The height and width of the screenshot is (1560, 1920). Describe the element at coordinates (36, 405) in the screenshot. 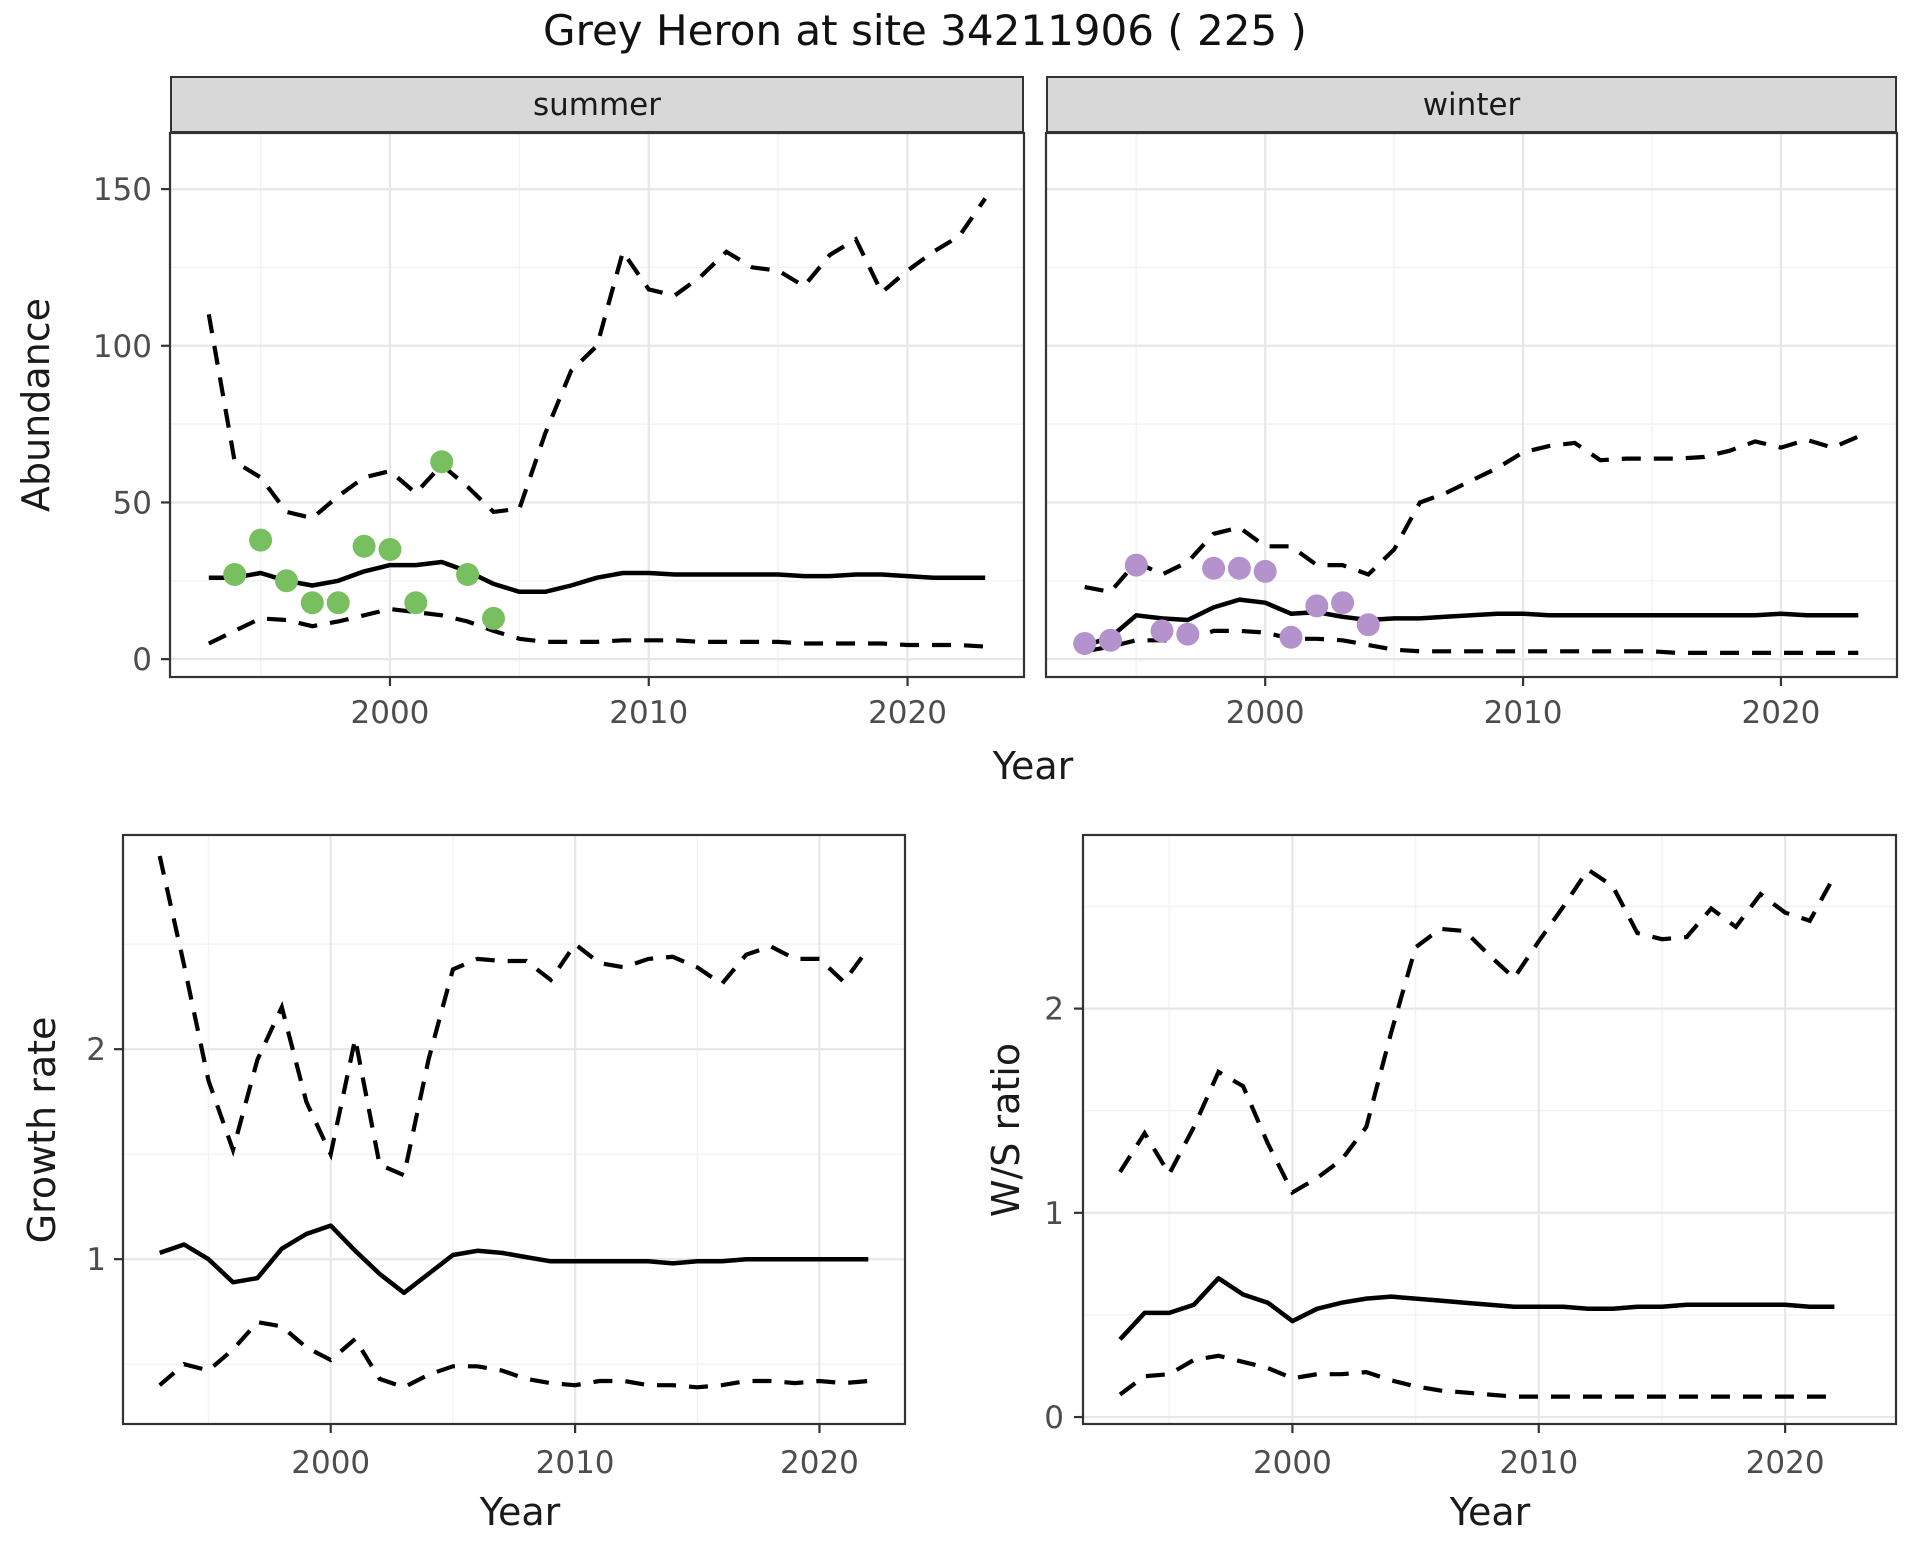

I see `y-axis-title-abundance: Abundance` at that location.